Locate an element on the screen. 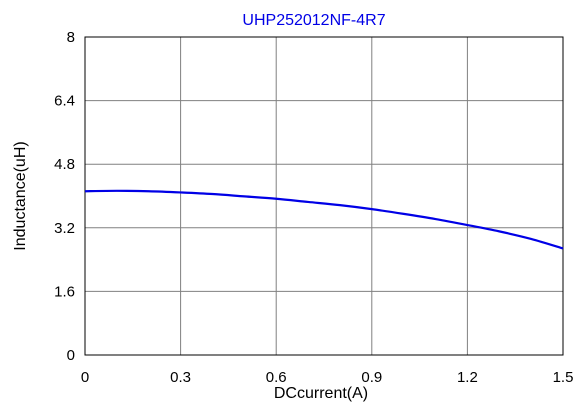 The image size is (579, 406). series-layer is located at coordinates (324, 219).